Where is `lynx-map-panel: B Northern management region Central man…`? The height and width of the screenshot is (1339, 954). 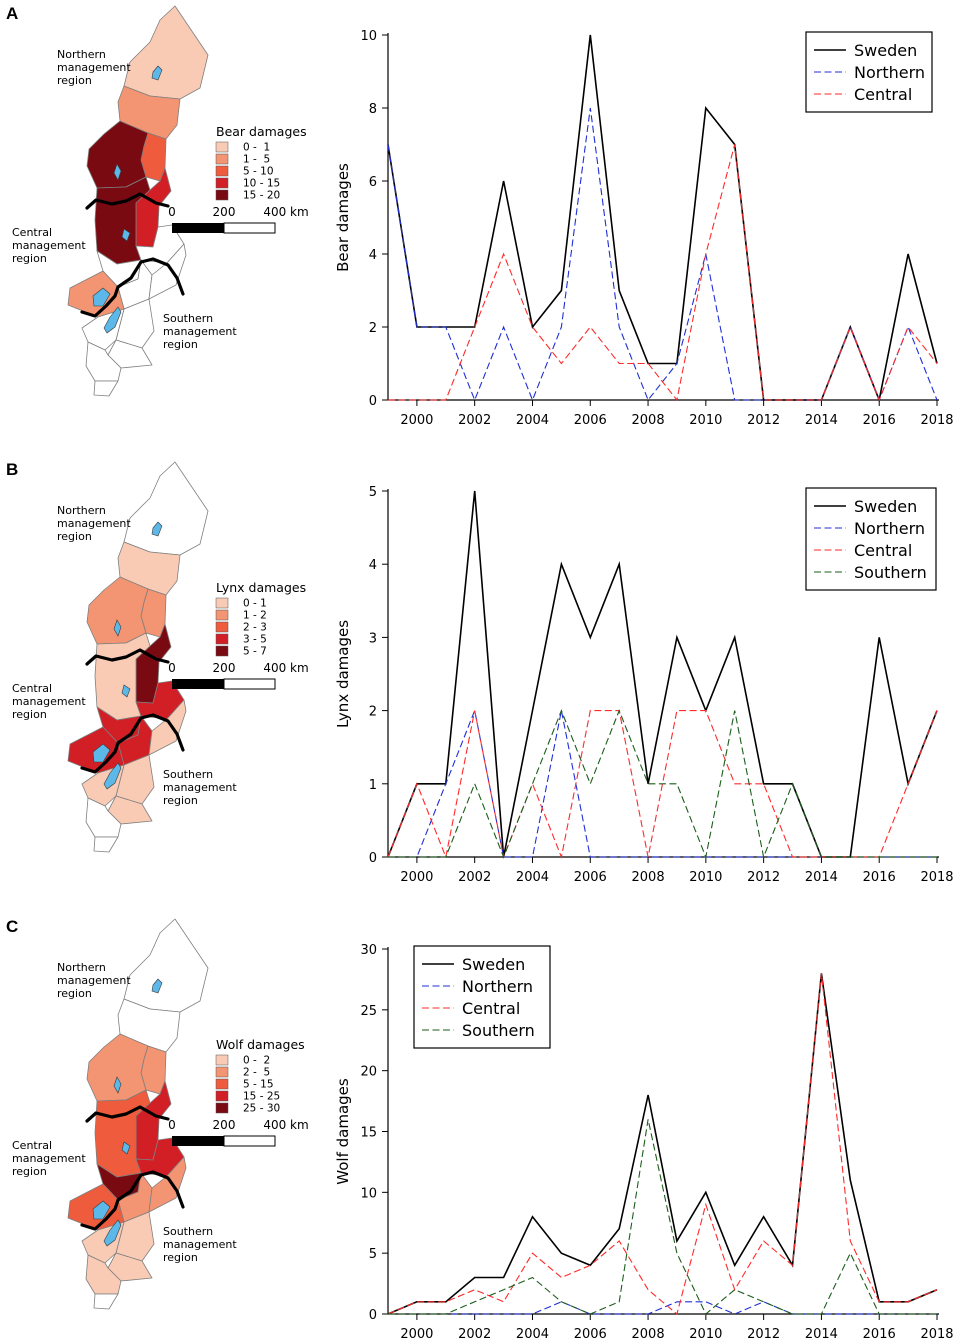
lynx-map-panel: B Northern management region Central man… is located at coordinates (157, 656).